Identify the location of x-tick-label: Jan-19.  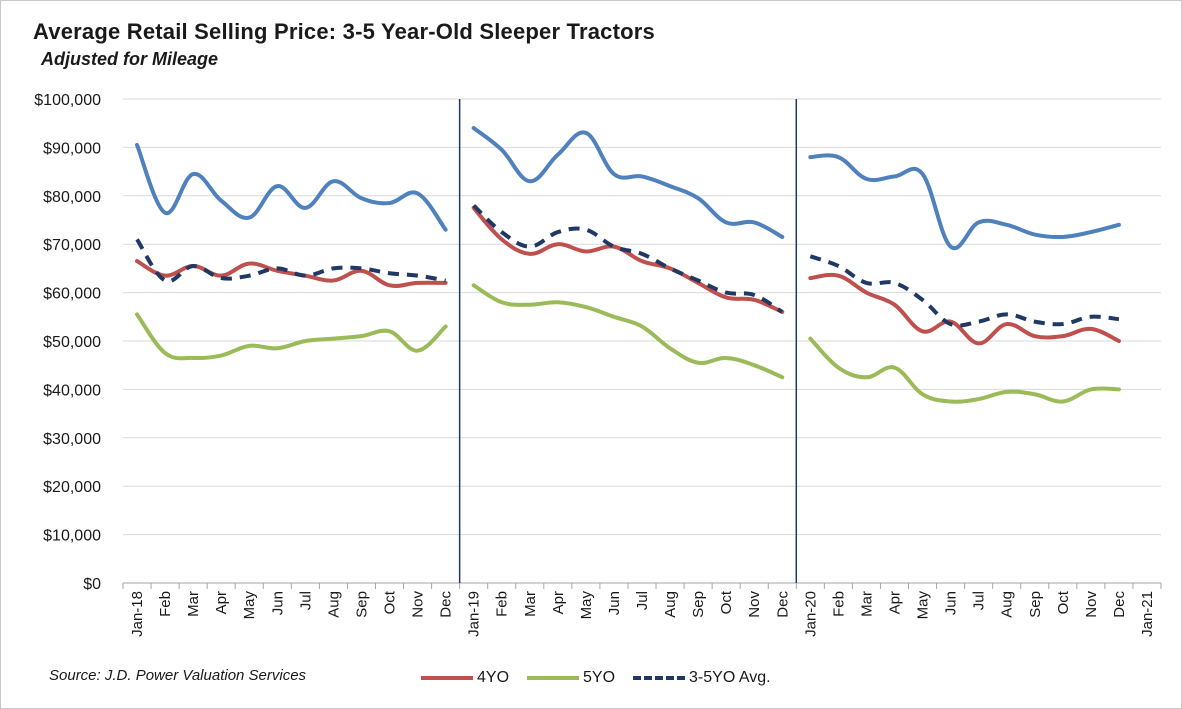
(474, 614).